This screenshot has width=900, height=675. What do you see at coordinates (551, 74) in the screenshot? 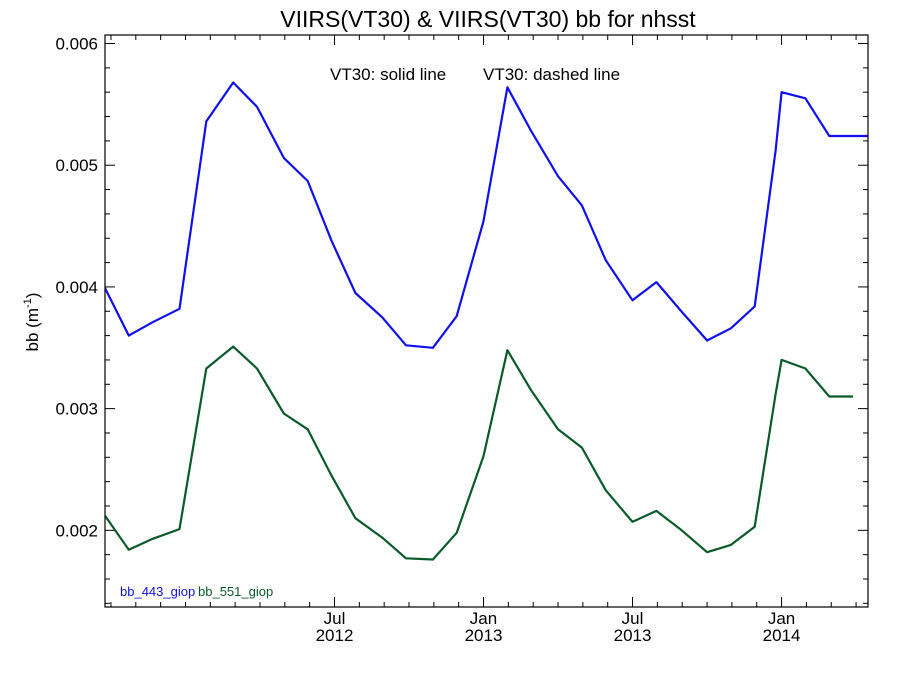
I see `annotation-dashed: VT30: dashed line` at bounding box center [551, 74].